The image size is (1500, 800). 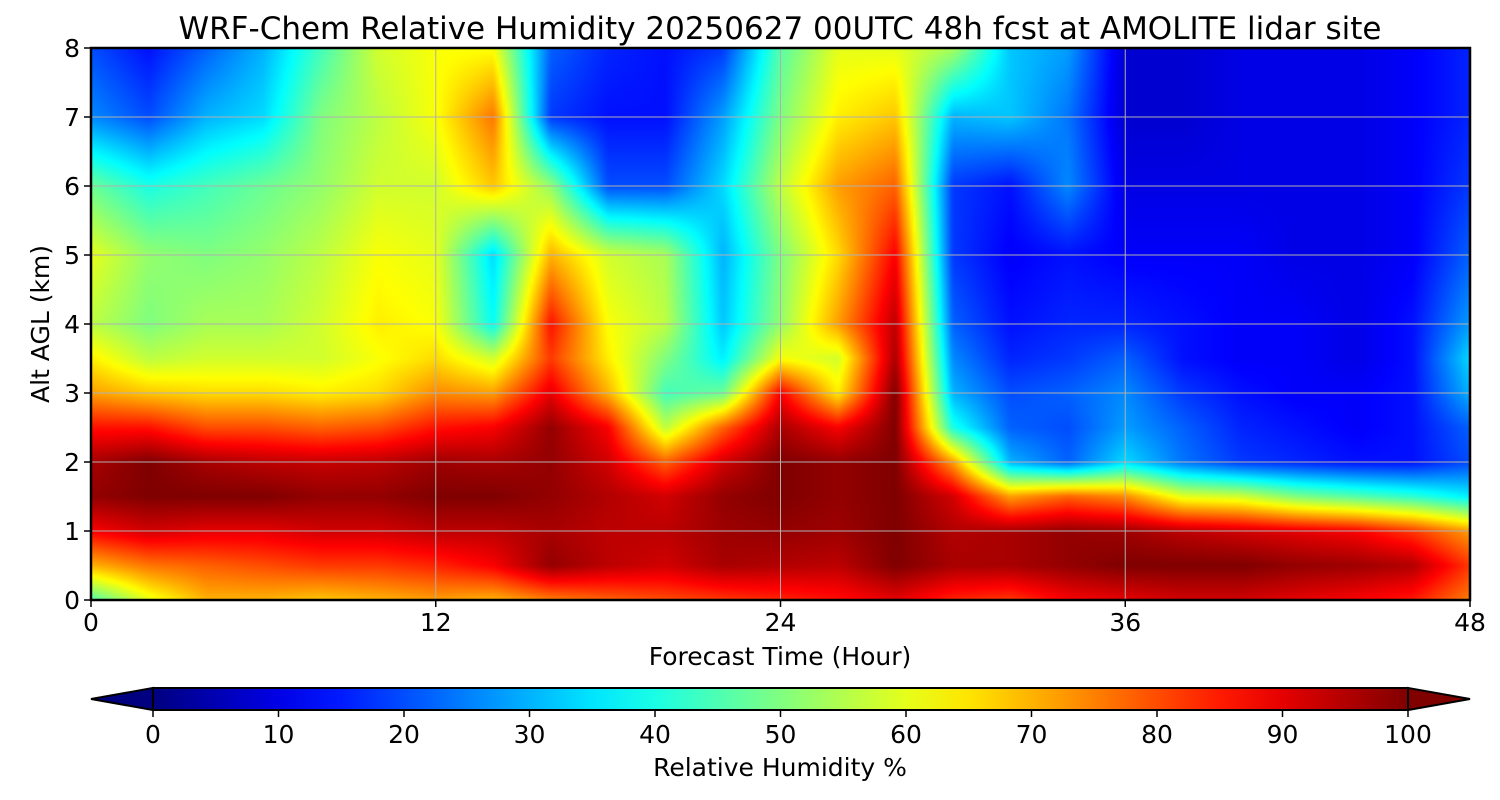 I want to click on y-tick-label: 6, so click(x=72, y=186).